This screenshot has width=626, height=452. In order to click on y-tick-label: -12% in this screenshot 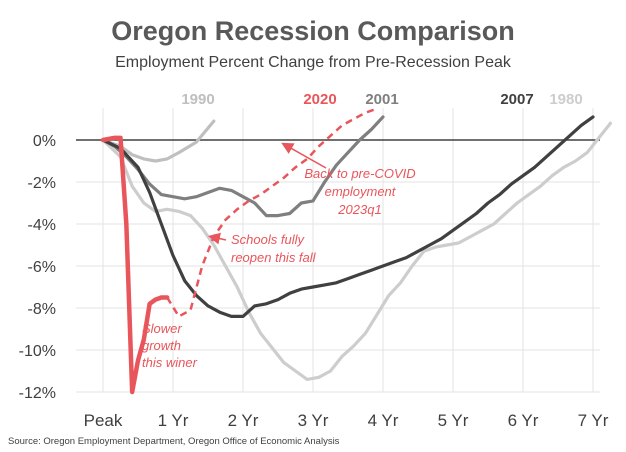, I will do `click(37, 393)`.